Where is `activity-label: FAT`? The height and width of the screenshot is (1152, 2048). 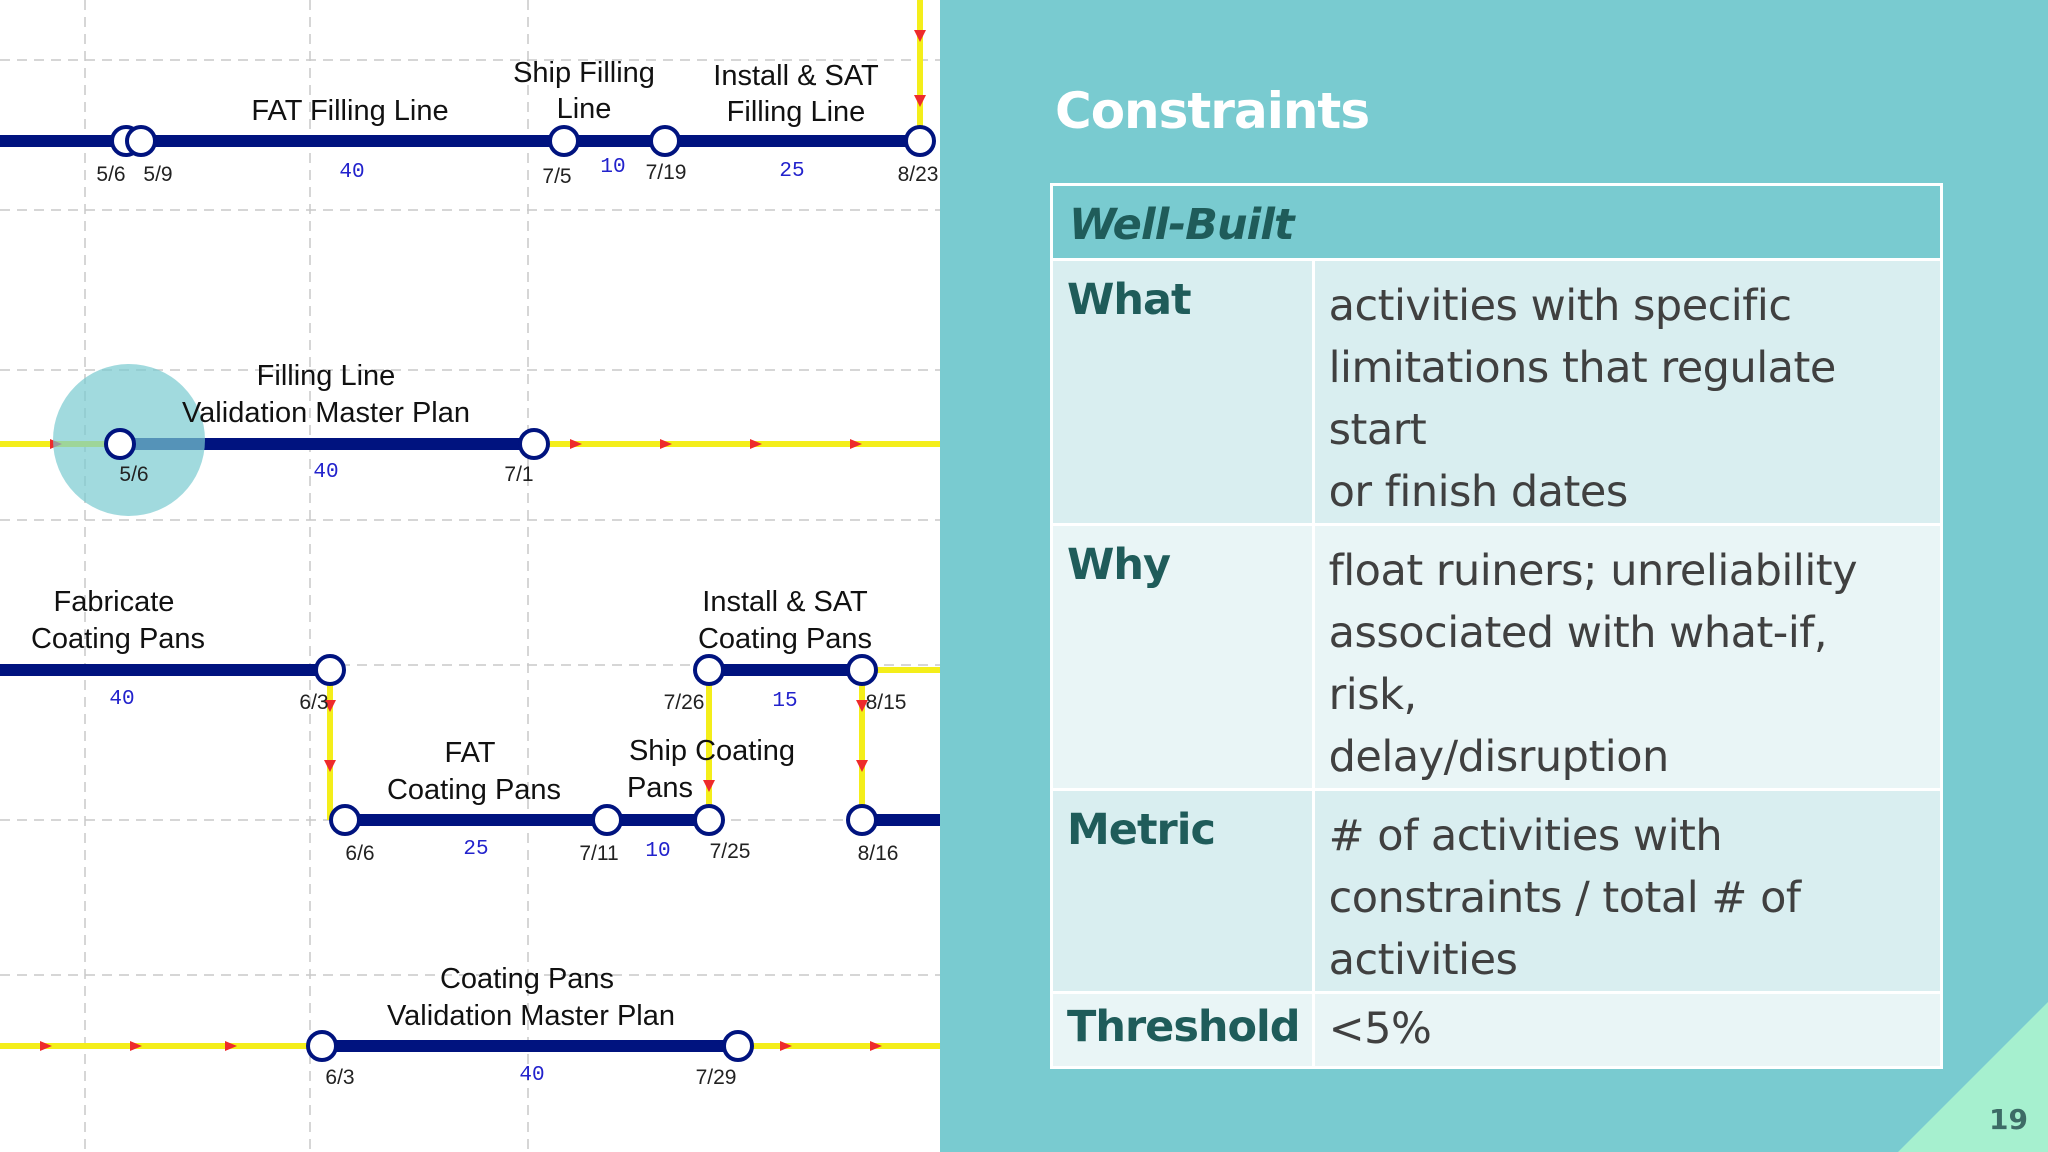
activity-label: FAT is located at coordinates (469, 753).